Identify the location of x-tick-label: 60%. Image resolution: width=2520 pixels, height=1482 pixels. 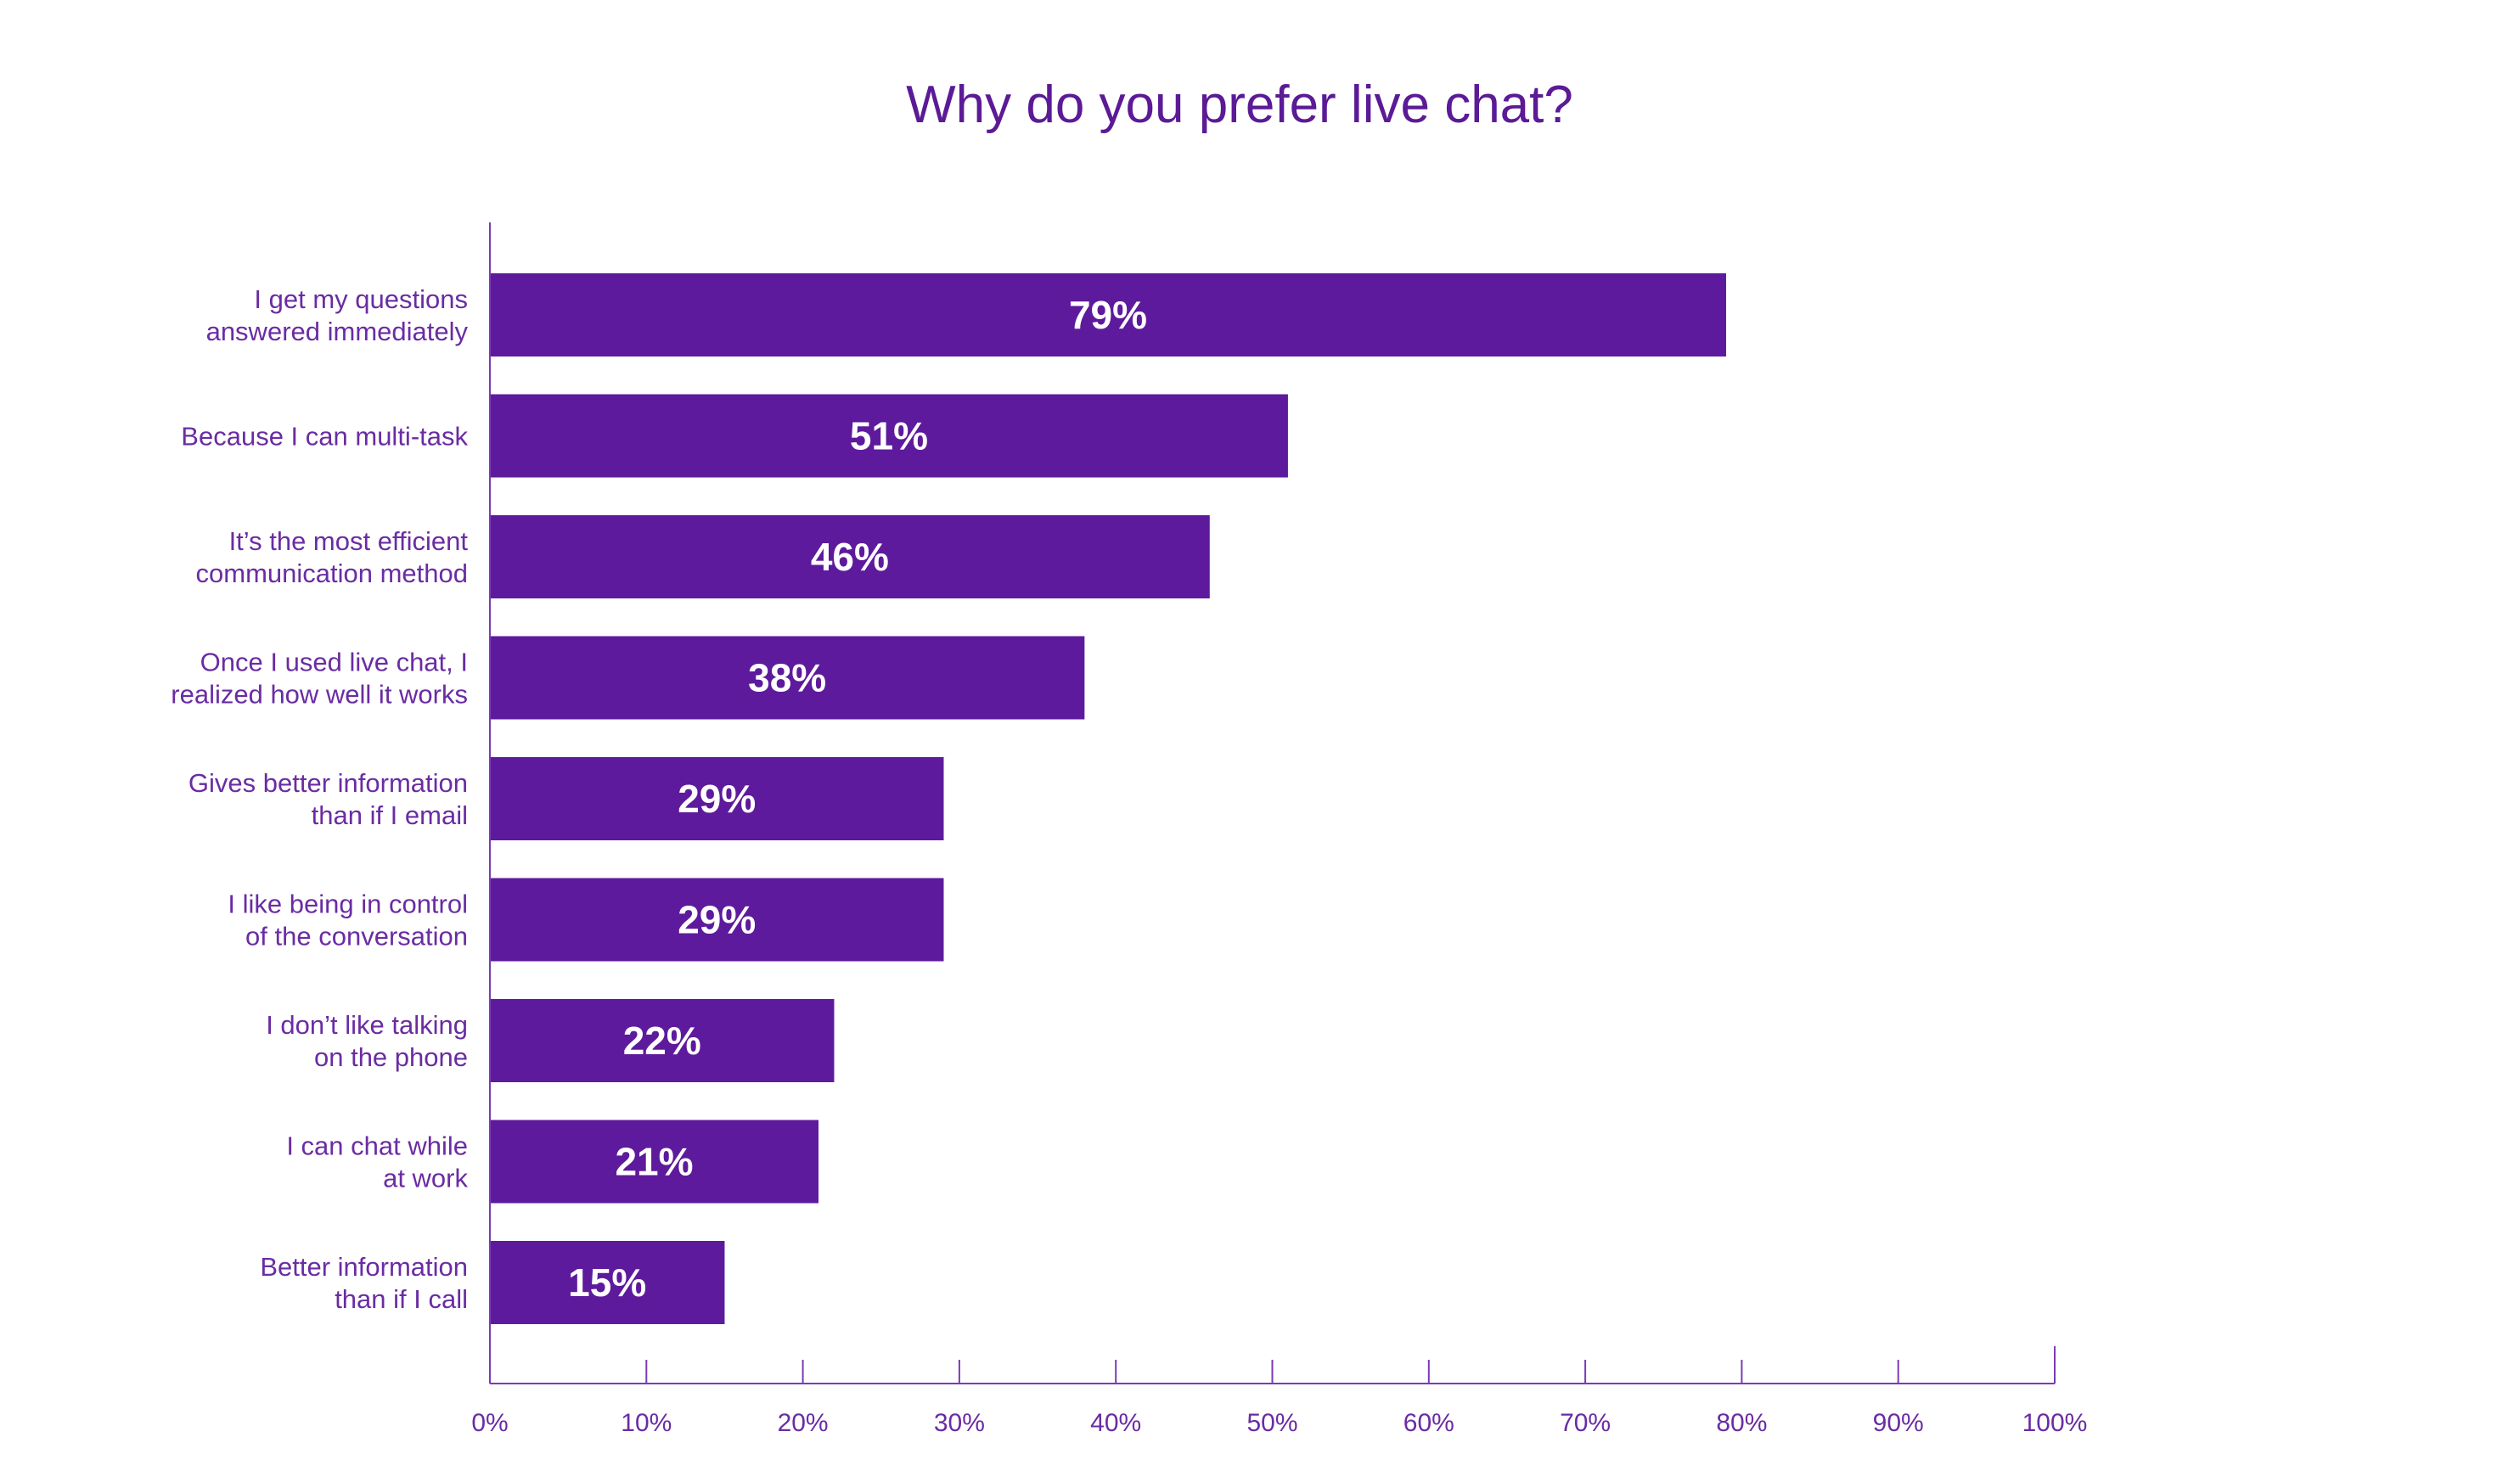
(1428, 1423).